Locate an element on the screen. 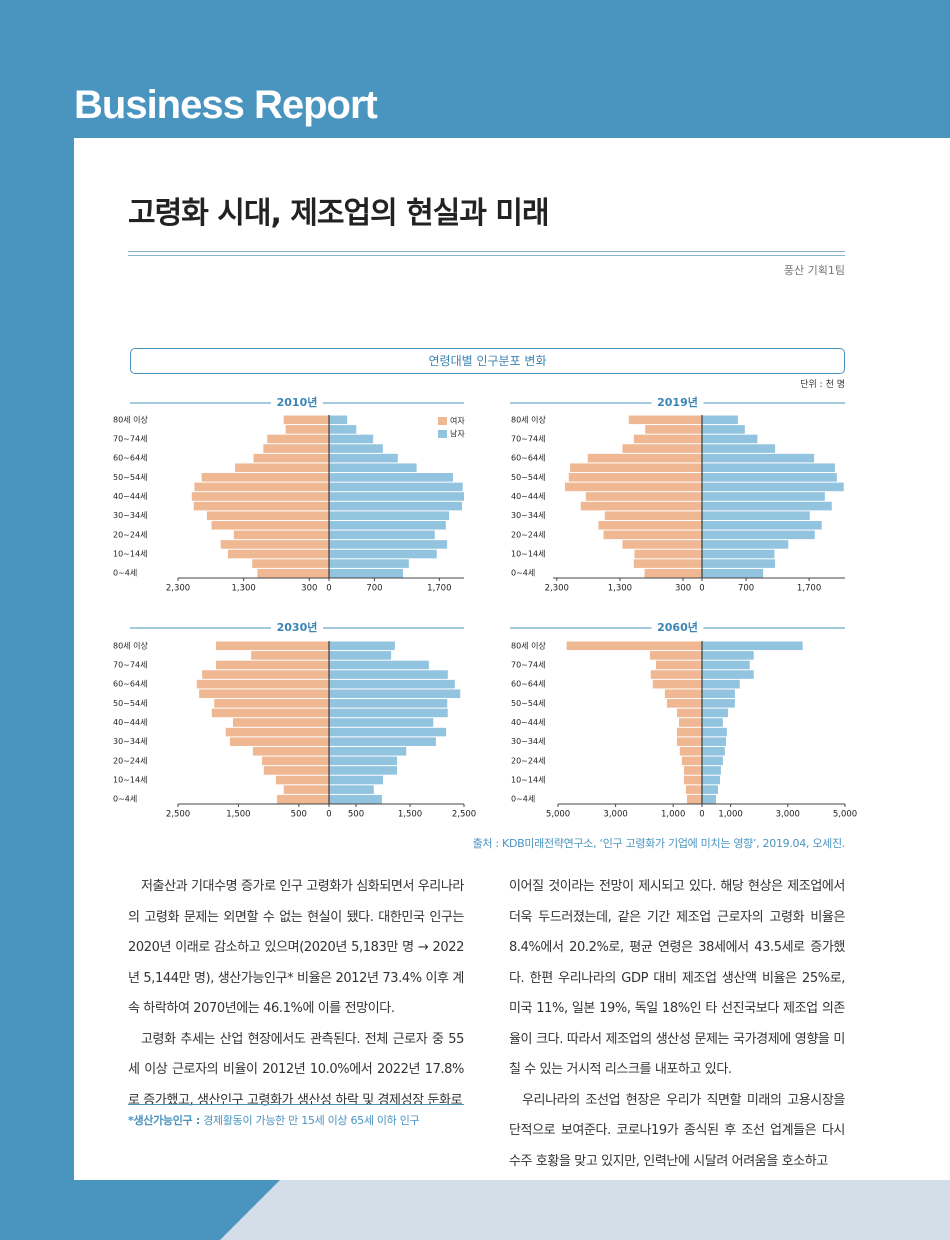  article-title: 고령화 시대, 제조업의 현실과 미래 is located at coordinates (339, 213).